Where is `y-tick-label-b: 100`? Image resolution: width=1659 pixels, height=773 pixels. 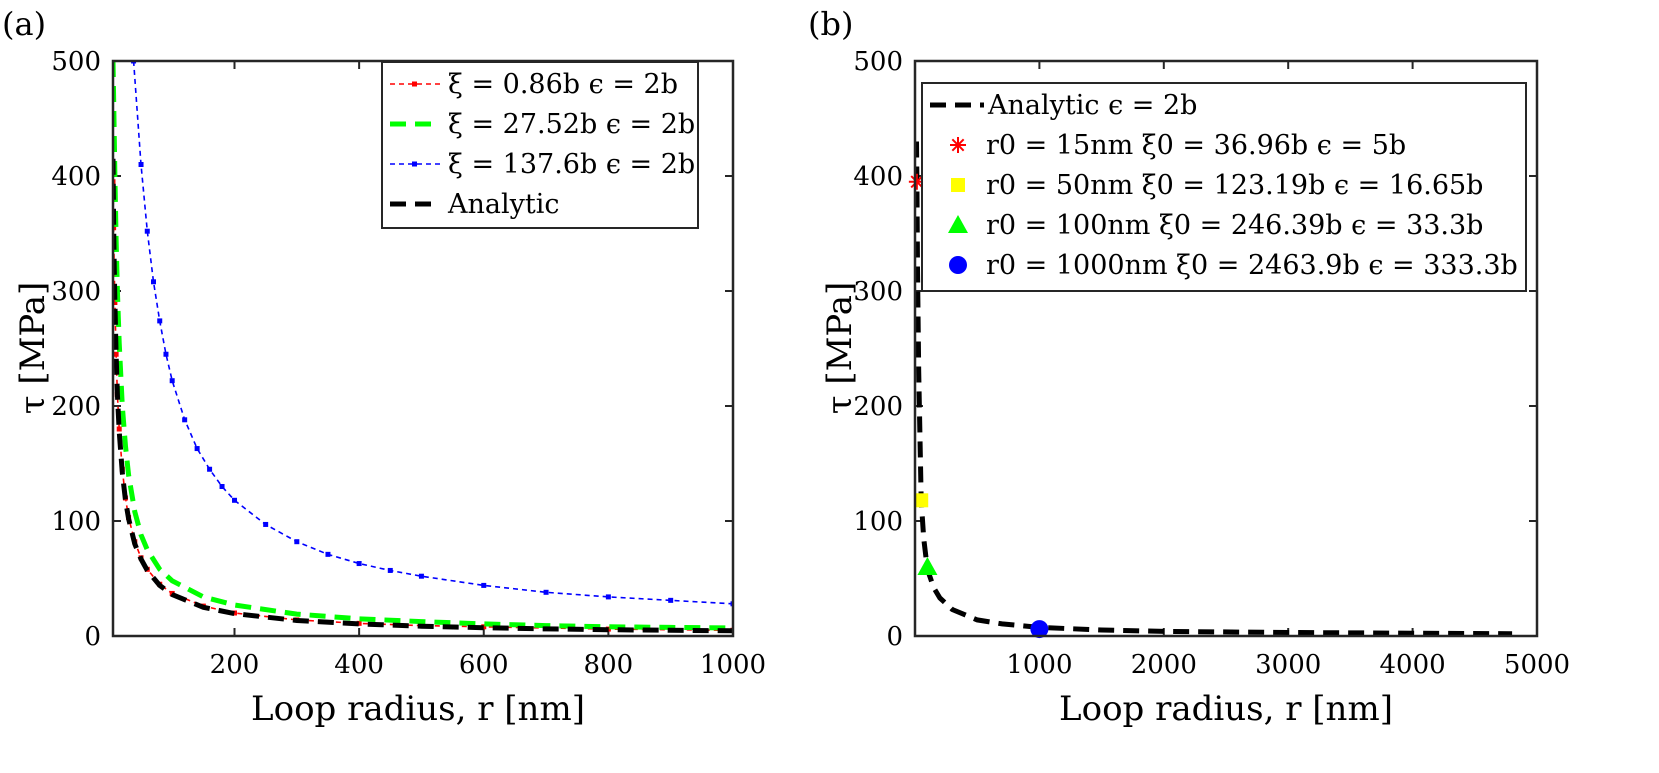
y-tick-label-b: 100 is located at coordinates (878, 522).